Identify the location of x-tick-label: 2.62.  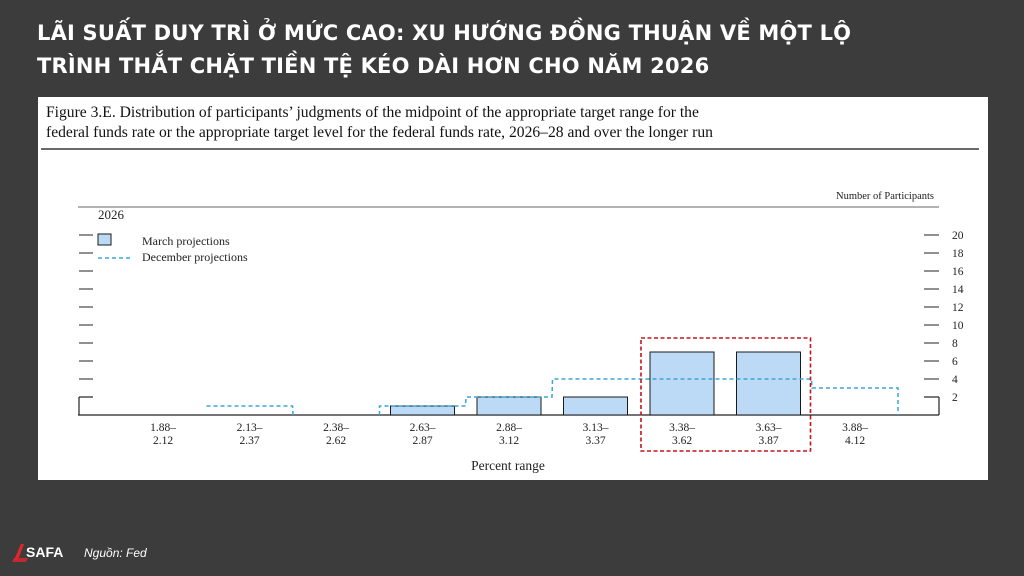
(336, 441).